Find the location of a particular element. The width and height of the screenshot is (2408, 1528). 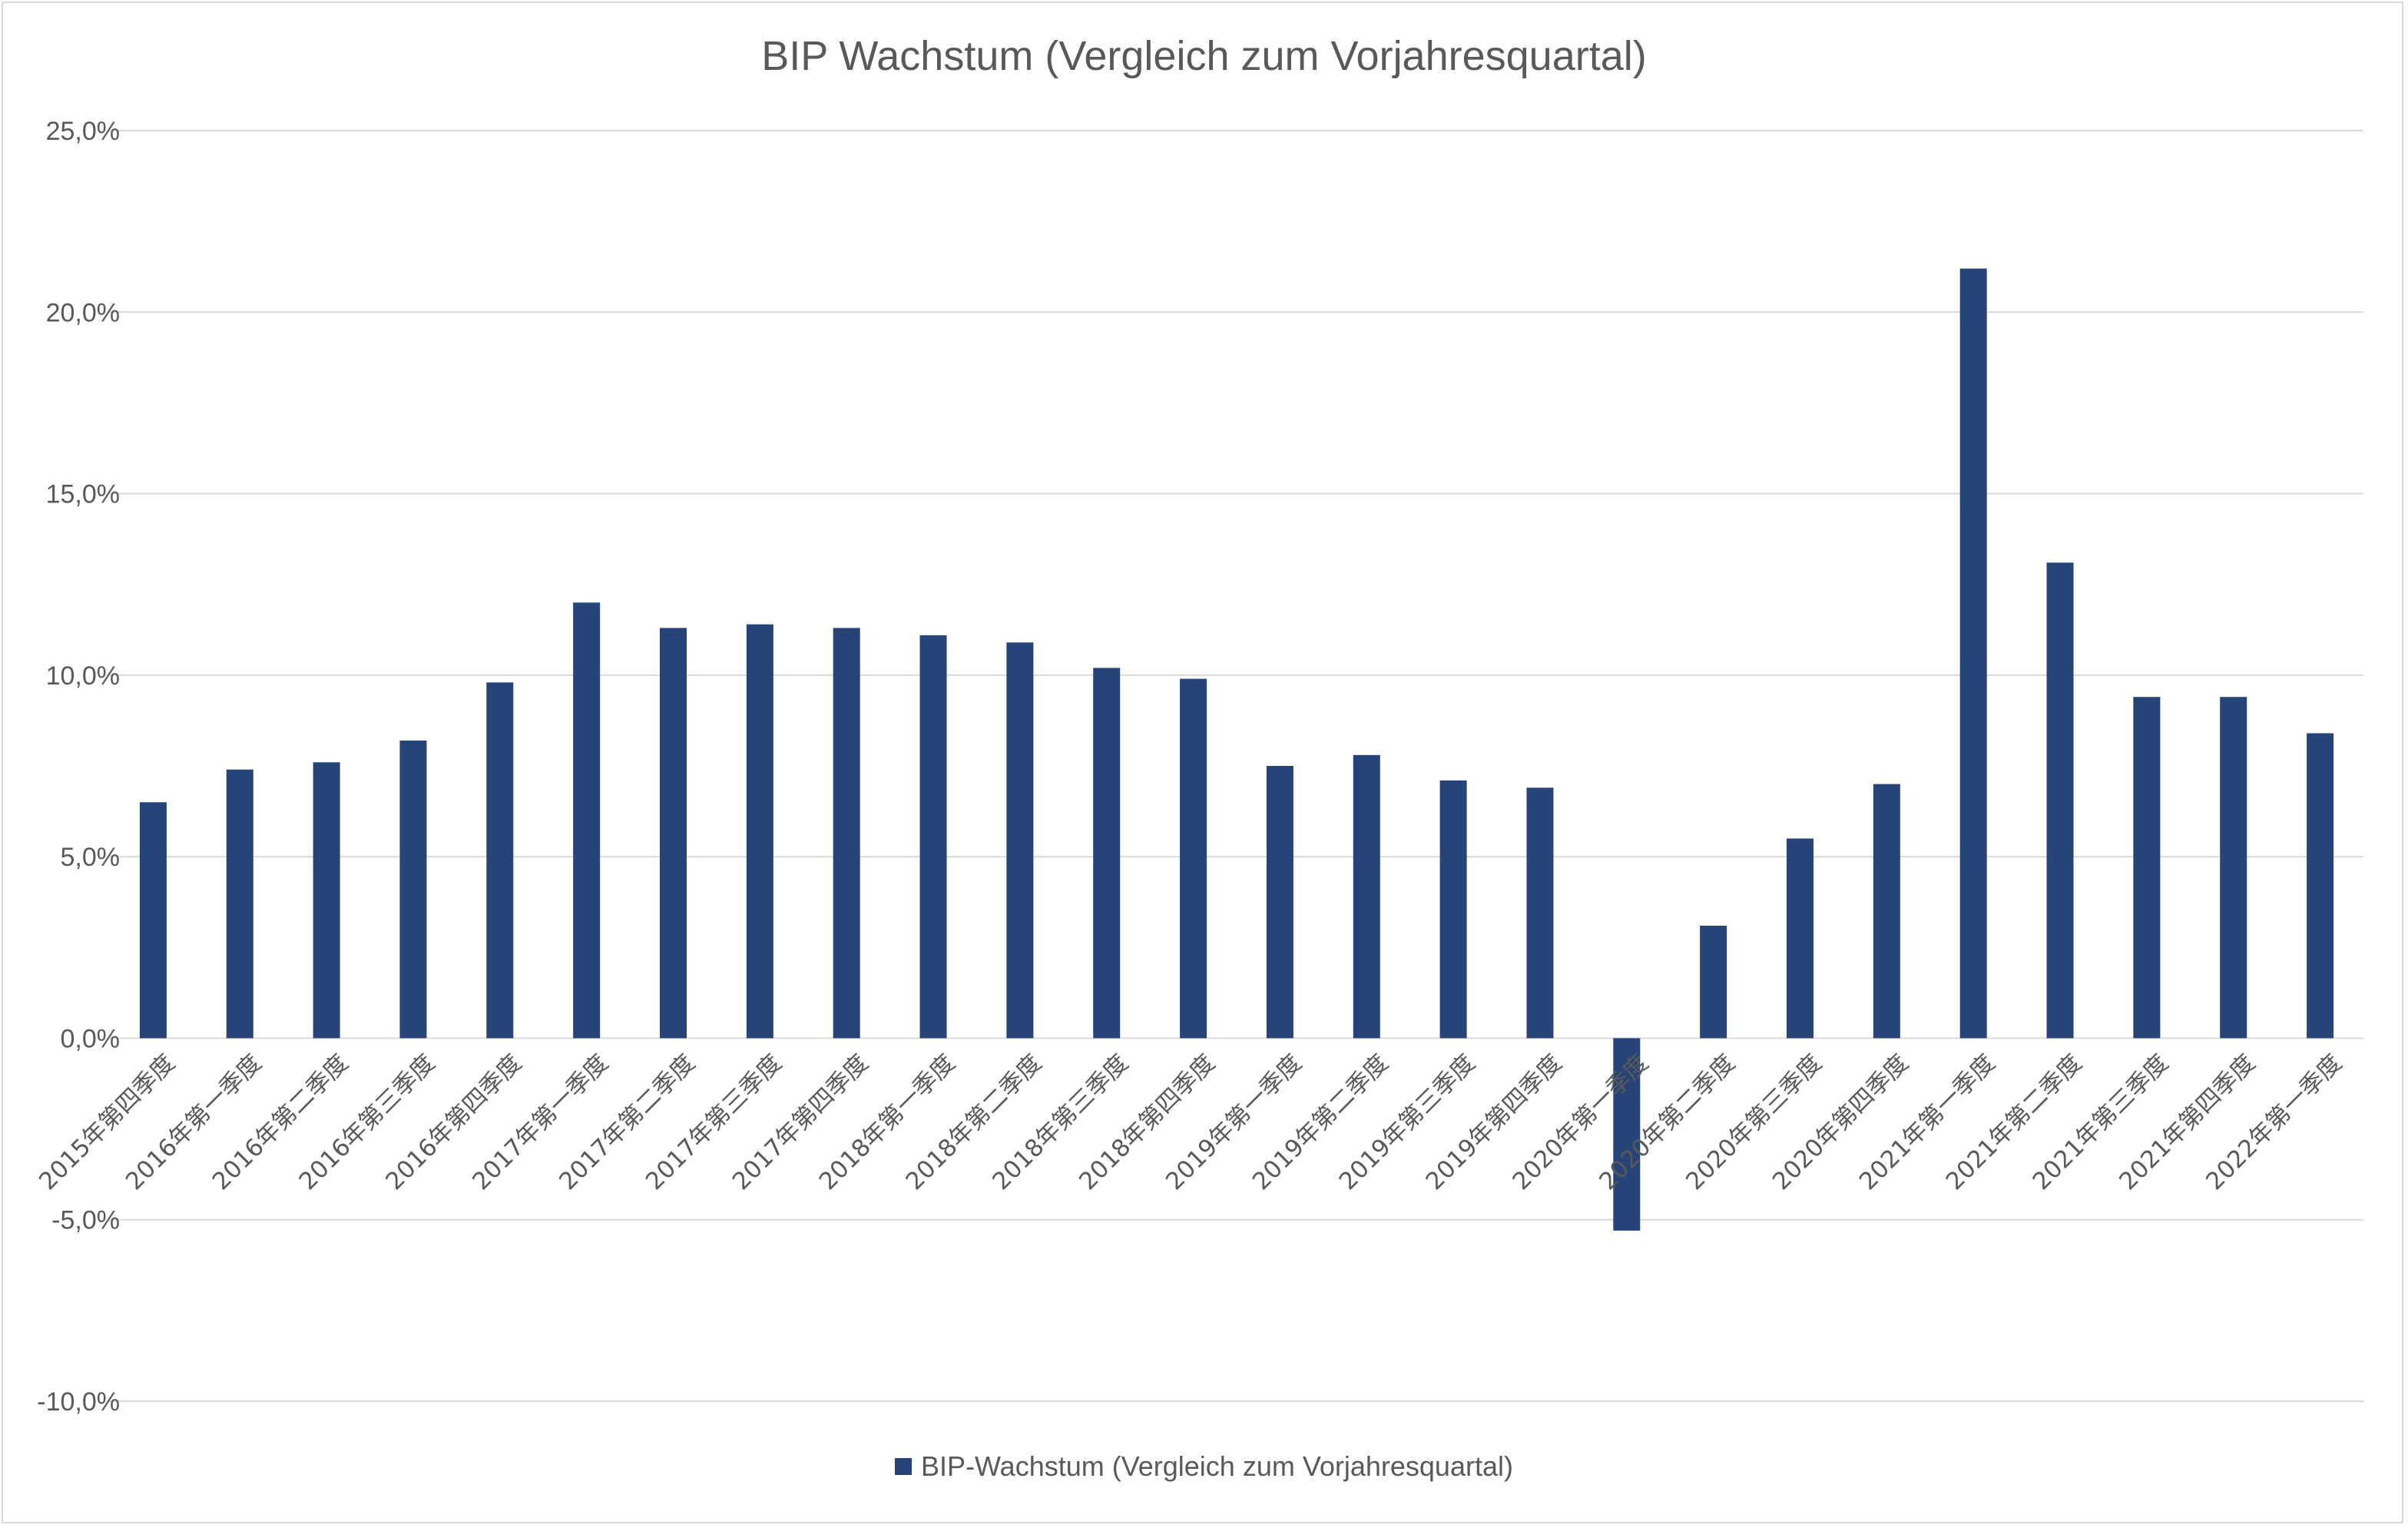

y-axis-labels: 25,0% 20,0% 15,0% 10,0% 5,0% 0,0% -5,0% -10,0% is located at coordinates (78, 767).